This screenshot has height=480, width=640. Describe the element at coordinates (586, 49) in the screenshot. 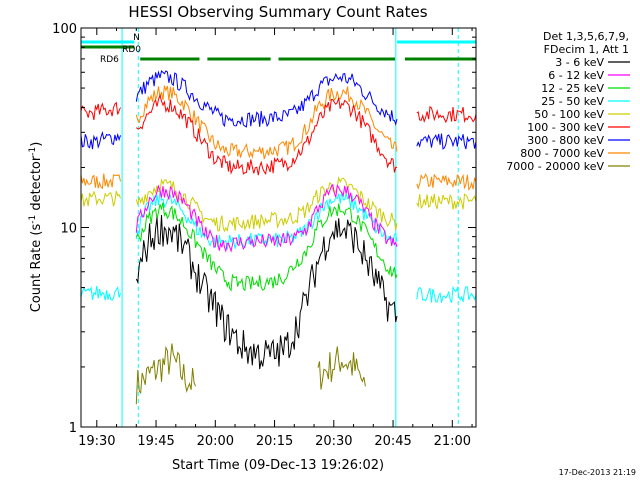

I see `legend-header-line-2: FDecim 1, Att 1` at that location.